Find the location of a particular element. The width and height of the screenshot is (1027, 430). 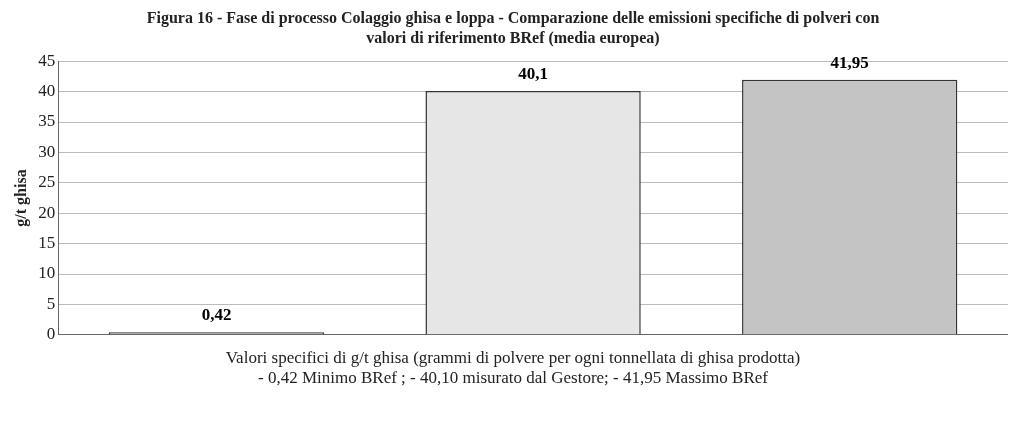

text: - 0,42 Minimo BRef ; - 40,10 misurato dal Gestore; - 41,95 Massimo BRef is located at coordinates (513, 378).